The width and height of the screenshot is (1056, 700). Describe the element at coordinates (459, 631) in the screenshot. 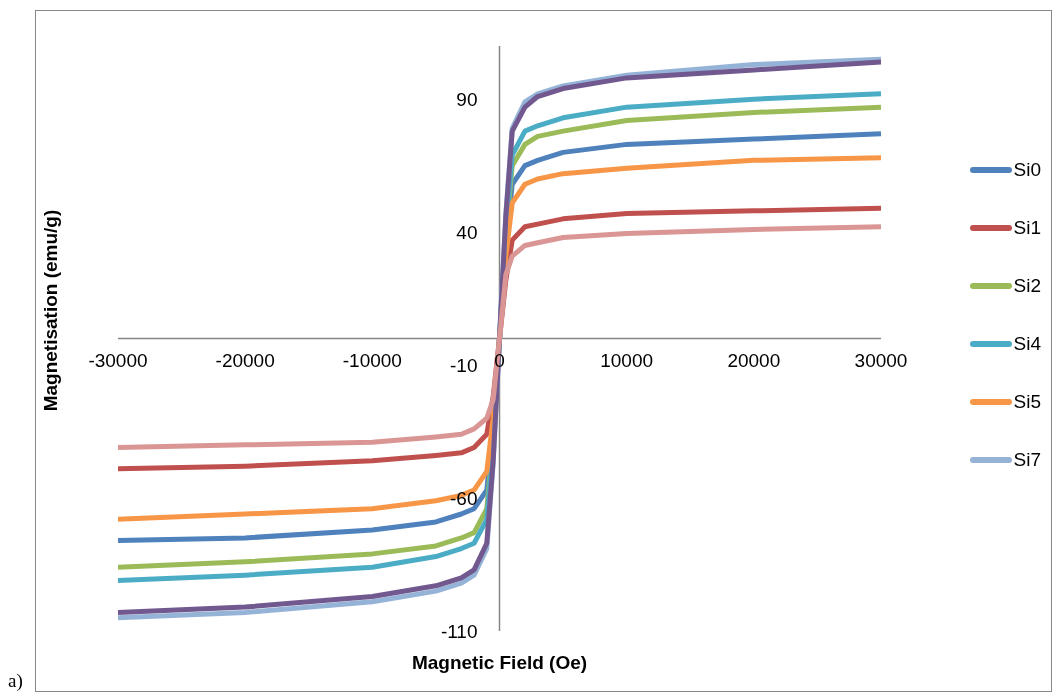

I see `y-tick-label: -110` at that location.